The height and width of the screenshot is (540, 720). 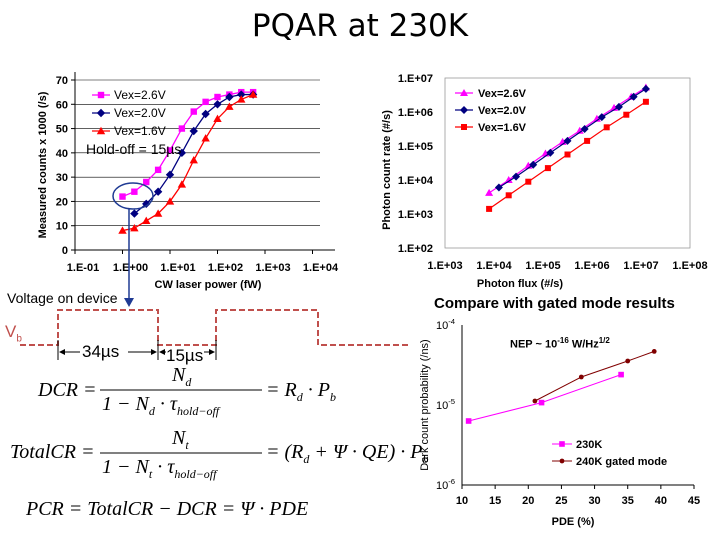 I want to click on dark-count-x-tick-label: 20, so click(x=528, y=501).